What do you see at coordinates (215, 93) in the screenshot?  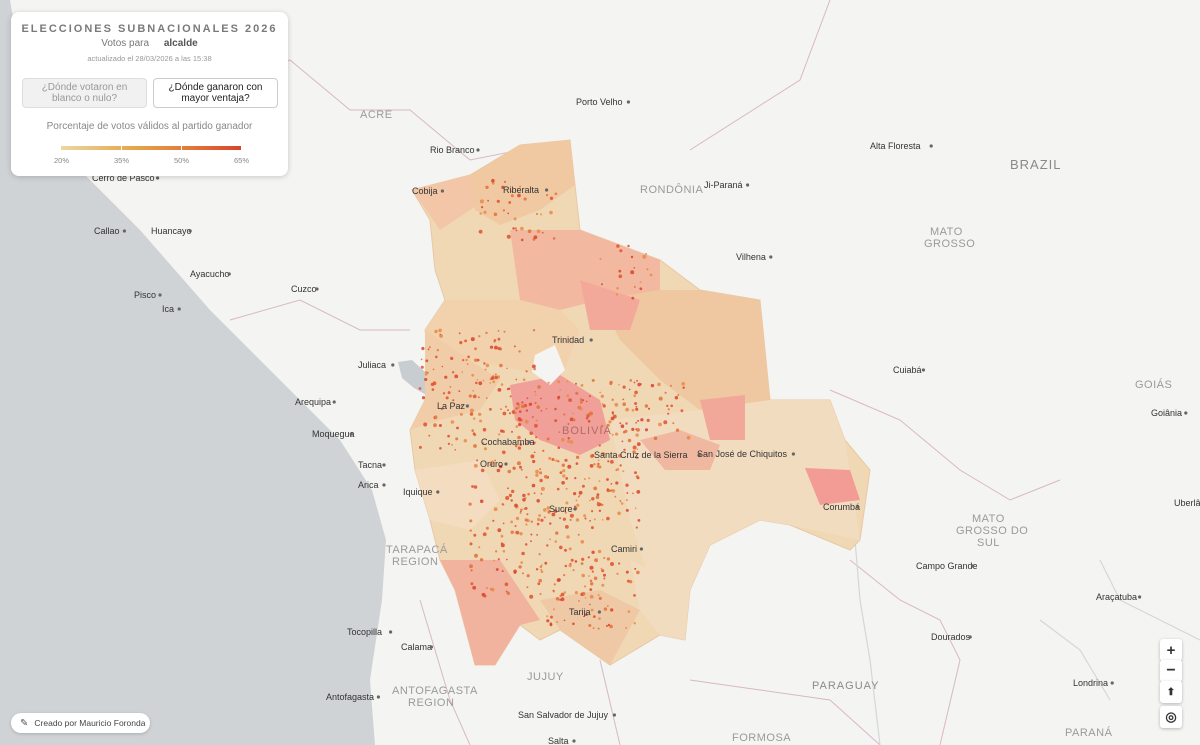 I see `margin-button: ¿Dónde ganaron con mayor ventaja?` at bounding box center [215, 93].